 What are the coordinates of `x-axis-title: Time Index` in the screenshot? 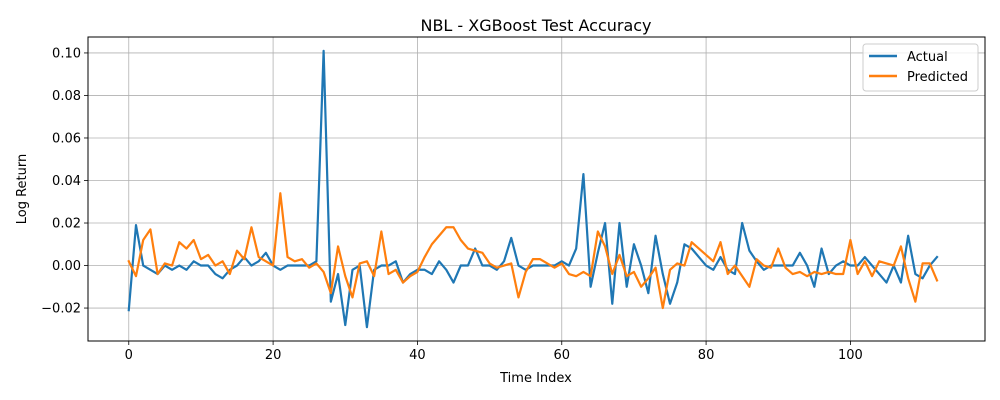 It's located at (535, 378).